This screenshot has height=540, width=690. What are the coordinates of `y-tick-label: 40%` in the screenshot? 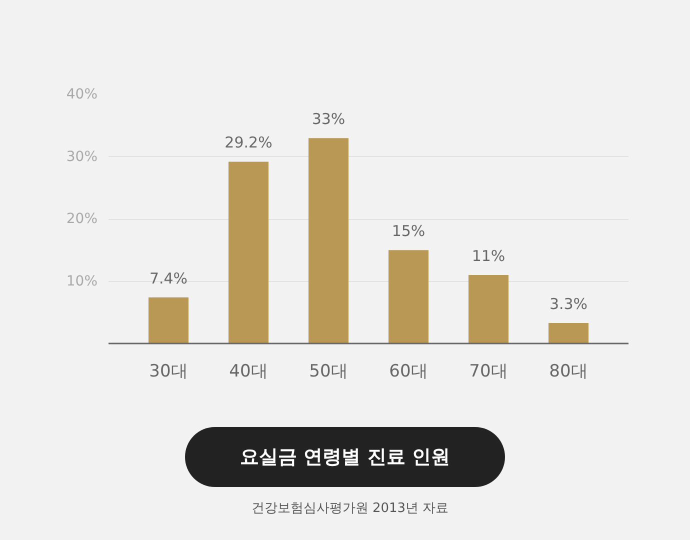 It's located at (82, 94).